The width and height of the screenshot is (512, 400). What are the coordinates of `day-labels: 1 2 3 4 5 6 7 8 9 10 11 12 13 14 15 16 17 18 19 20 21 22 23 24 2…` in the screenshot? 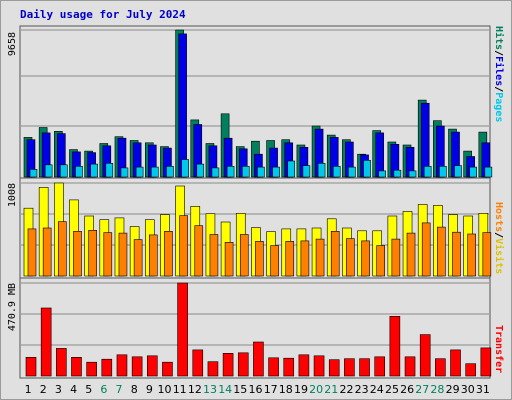 It's located at (257, 389).